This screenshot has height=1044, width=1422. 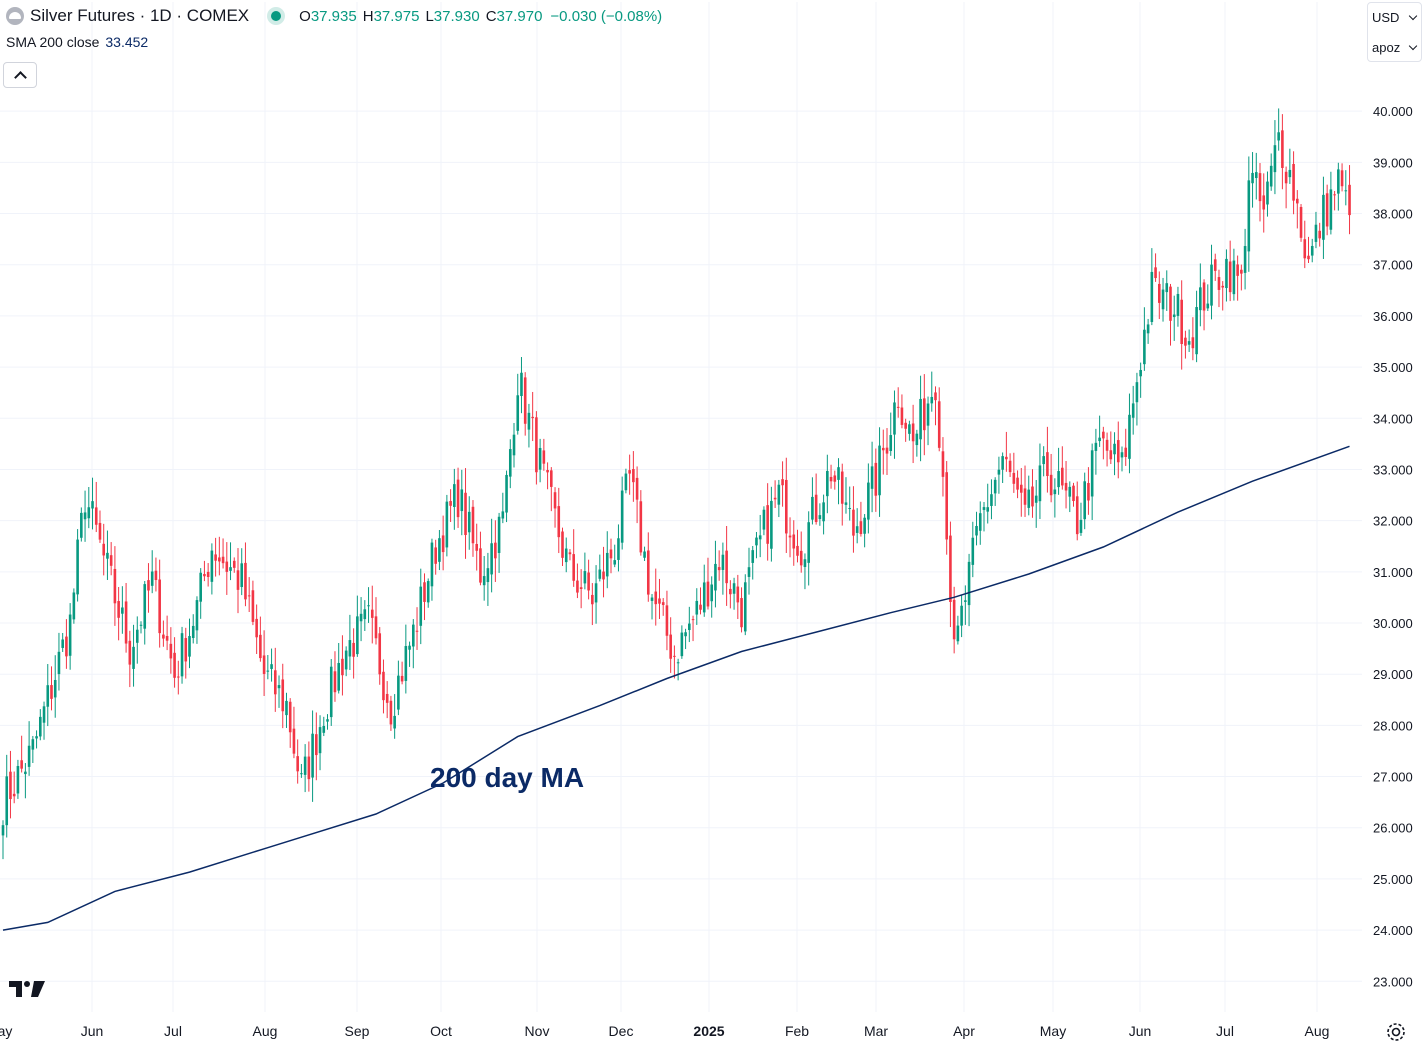 I want to click on tradingview-logo-icon, so click(x=28, y=989).